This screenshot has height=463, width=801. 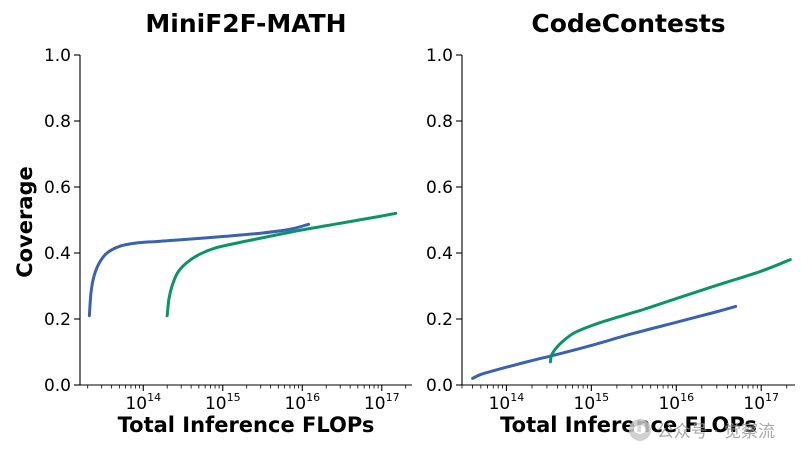 I want to click on watermark-text: 公众号 · 觉察流, so click(x=715, y=432).